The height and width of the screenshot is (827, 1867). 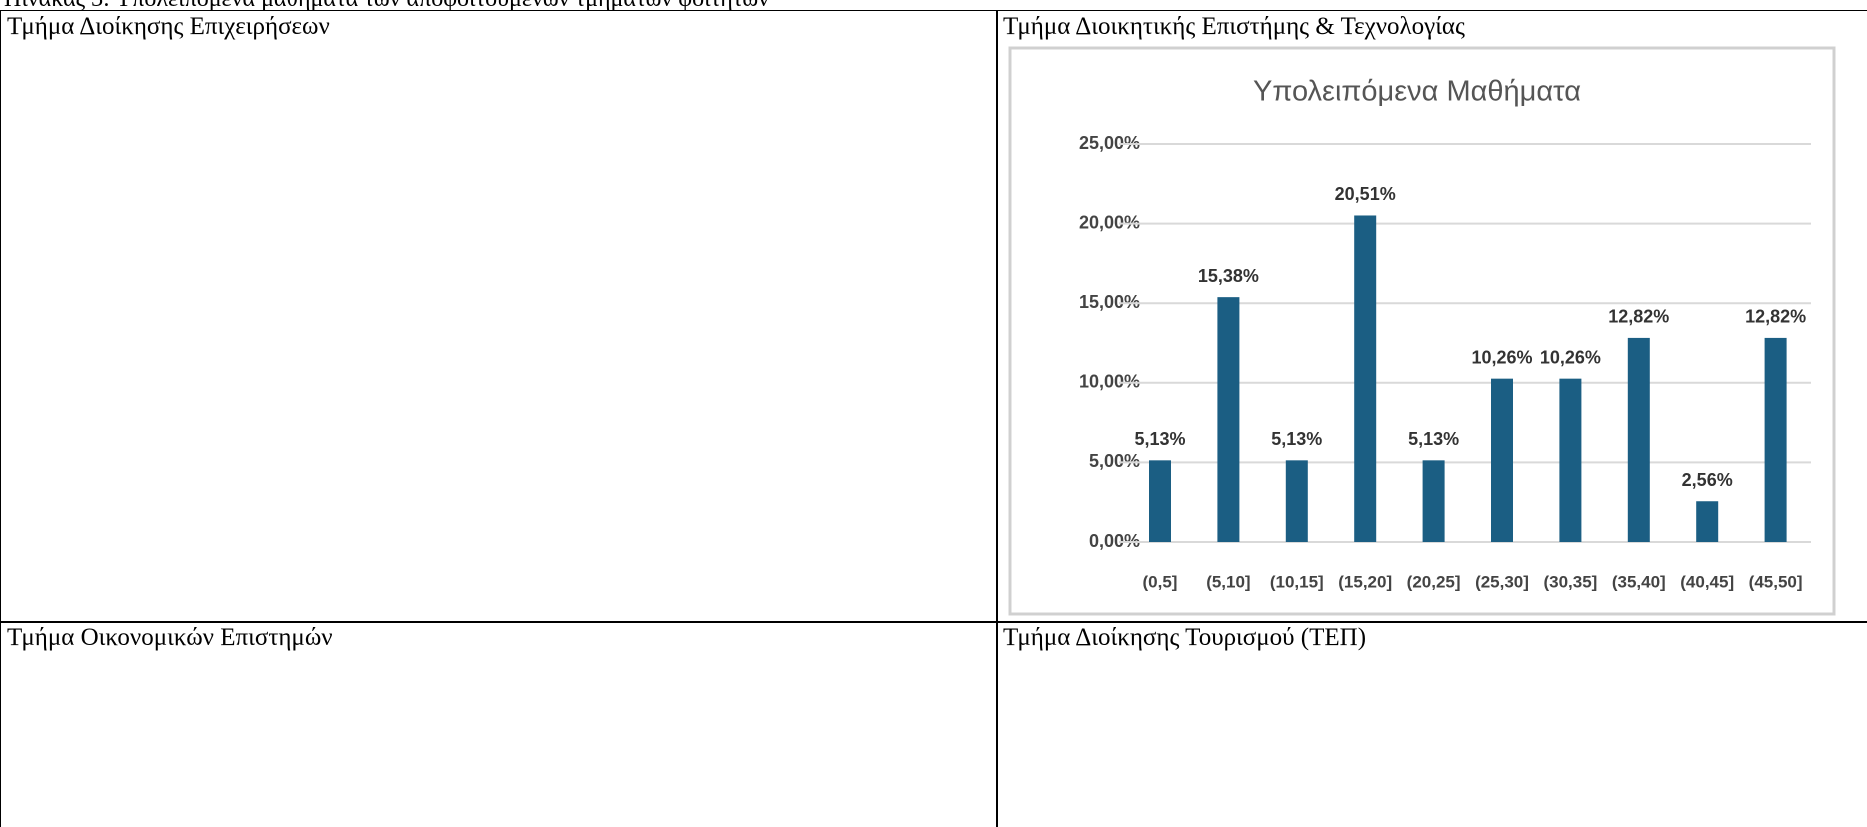 What do you see at coordinates (1114, 541) in the screenshot?
I see `y-tick-label: 0,00%` at bounding box center [1114, 541].